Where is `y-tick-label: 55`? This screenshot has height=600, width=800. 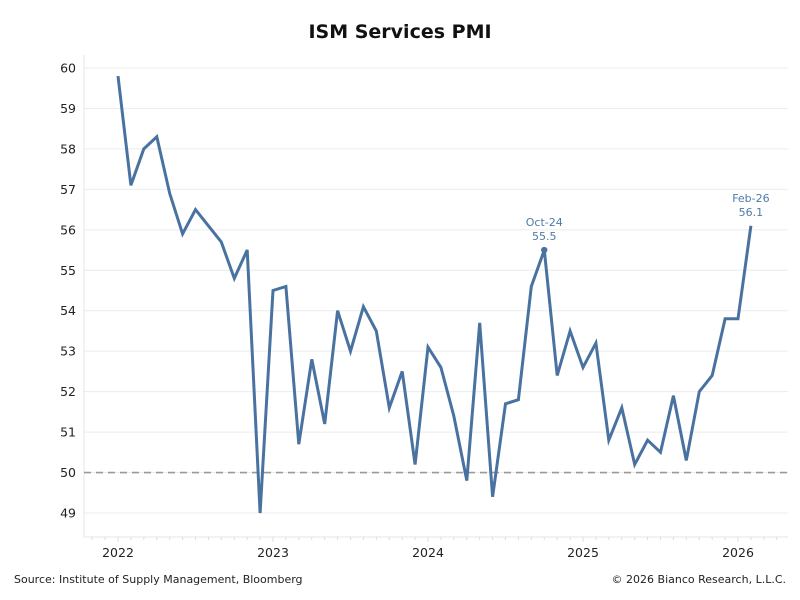 y-tick-label: 55 is located at coordinates (68, 270).